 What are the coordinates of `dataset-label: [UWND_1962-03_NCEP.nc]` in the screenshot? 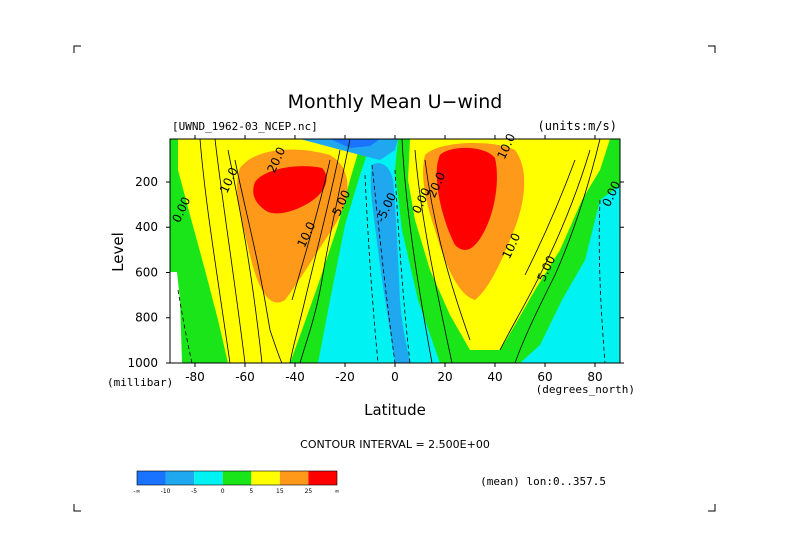 It's located at (245, 126).